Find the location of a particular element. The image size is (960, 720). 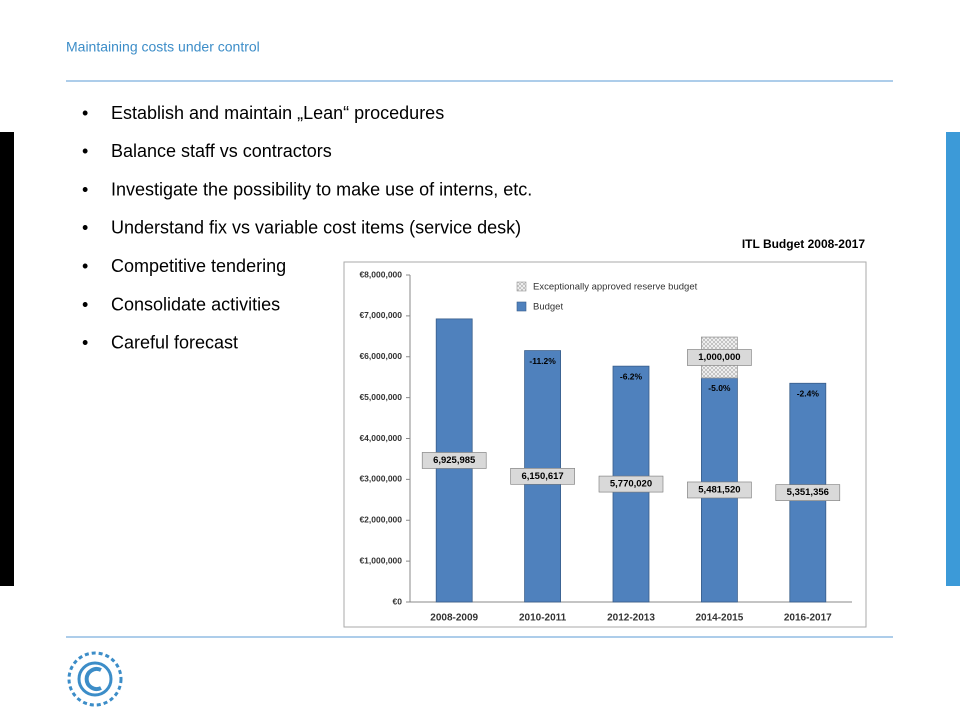

y-tick-label: €6,000,000 is located at coordinates (380, 356).